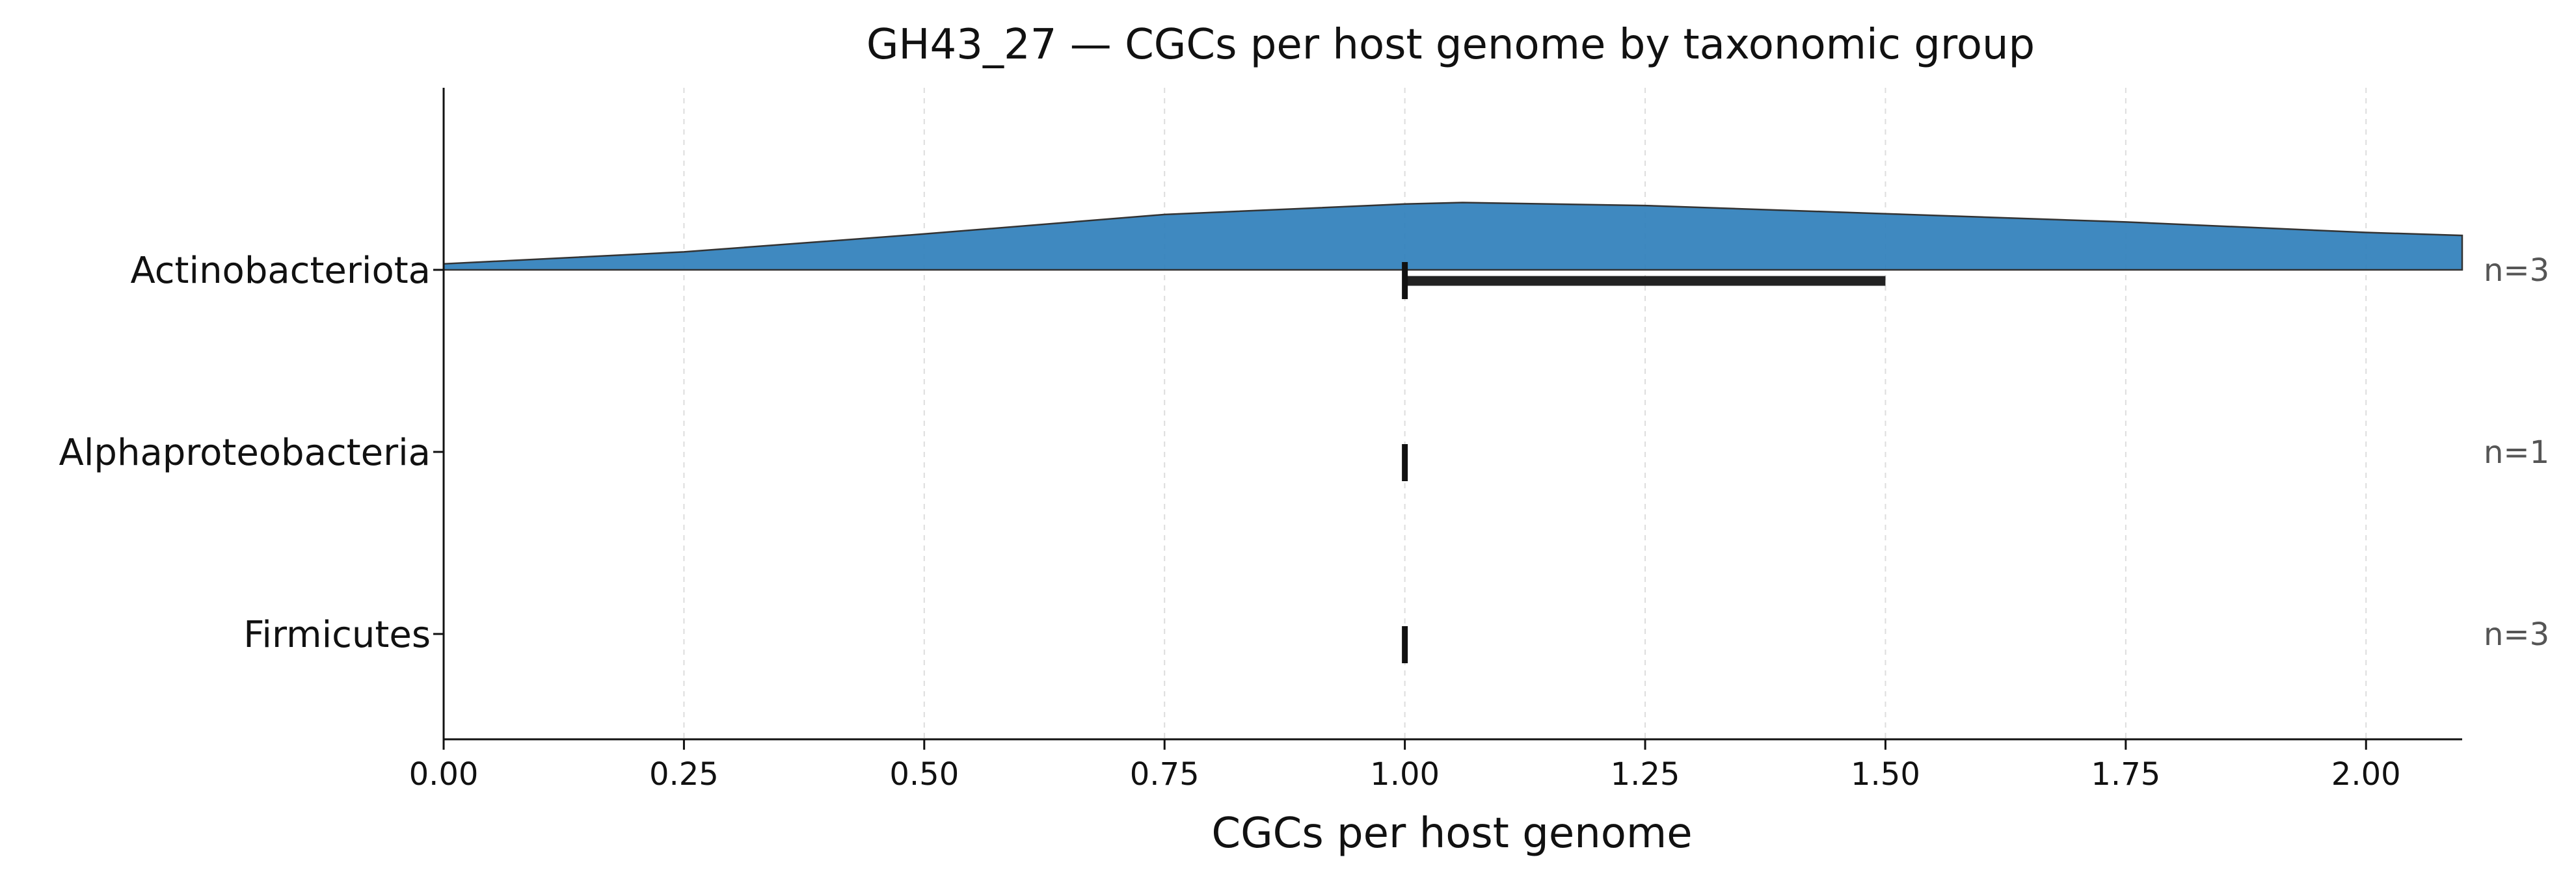  Describe the element at coordinates (2125, 774) in the screenshot. I see `x-tick-label: 1.75` at that location.